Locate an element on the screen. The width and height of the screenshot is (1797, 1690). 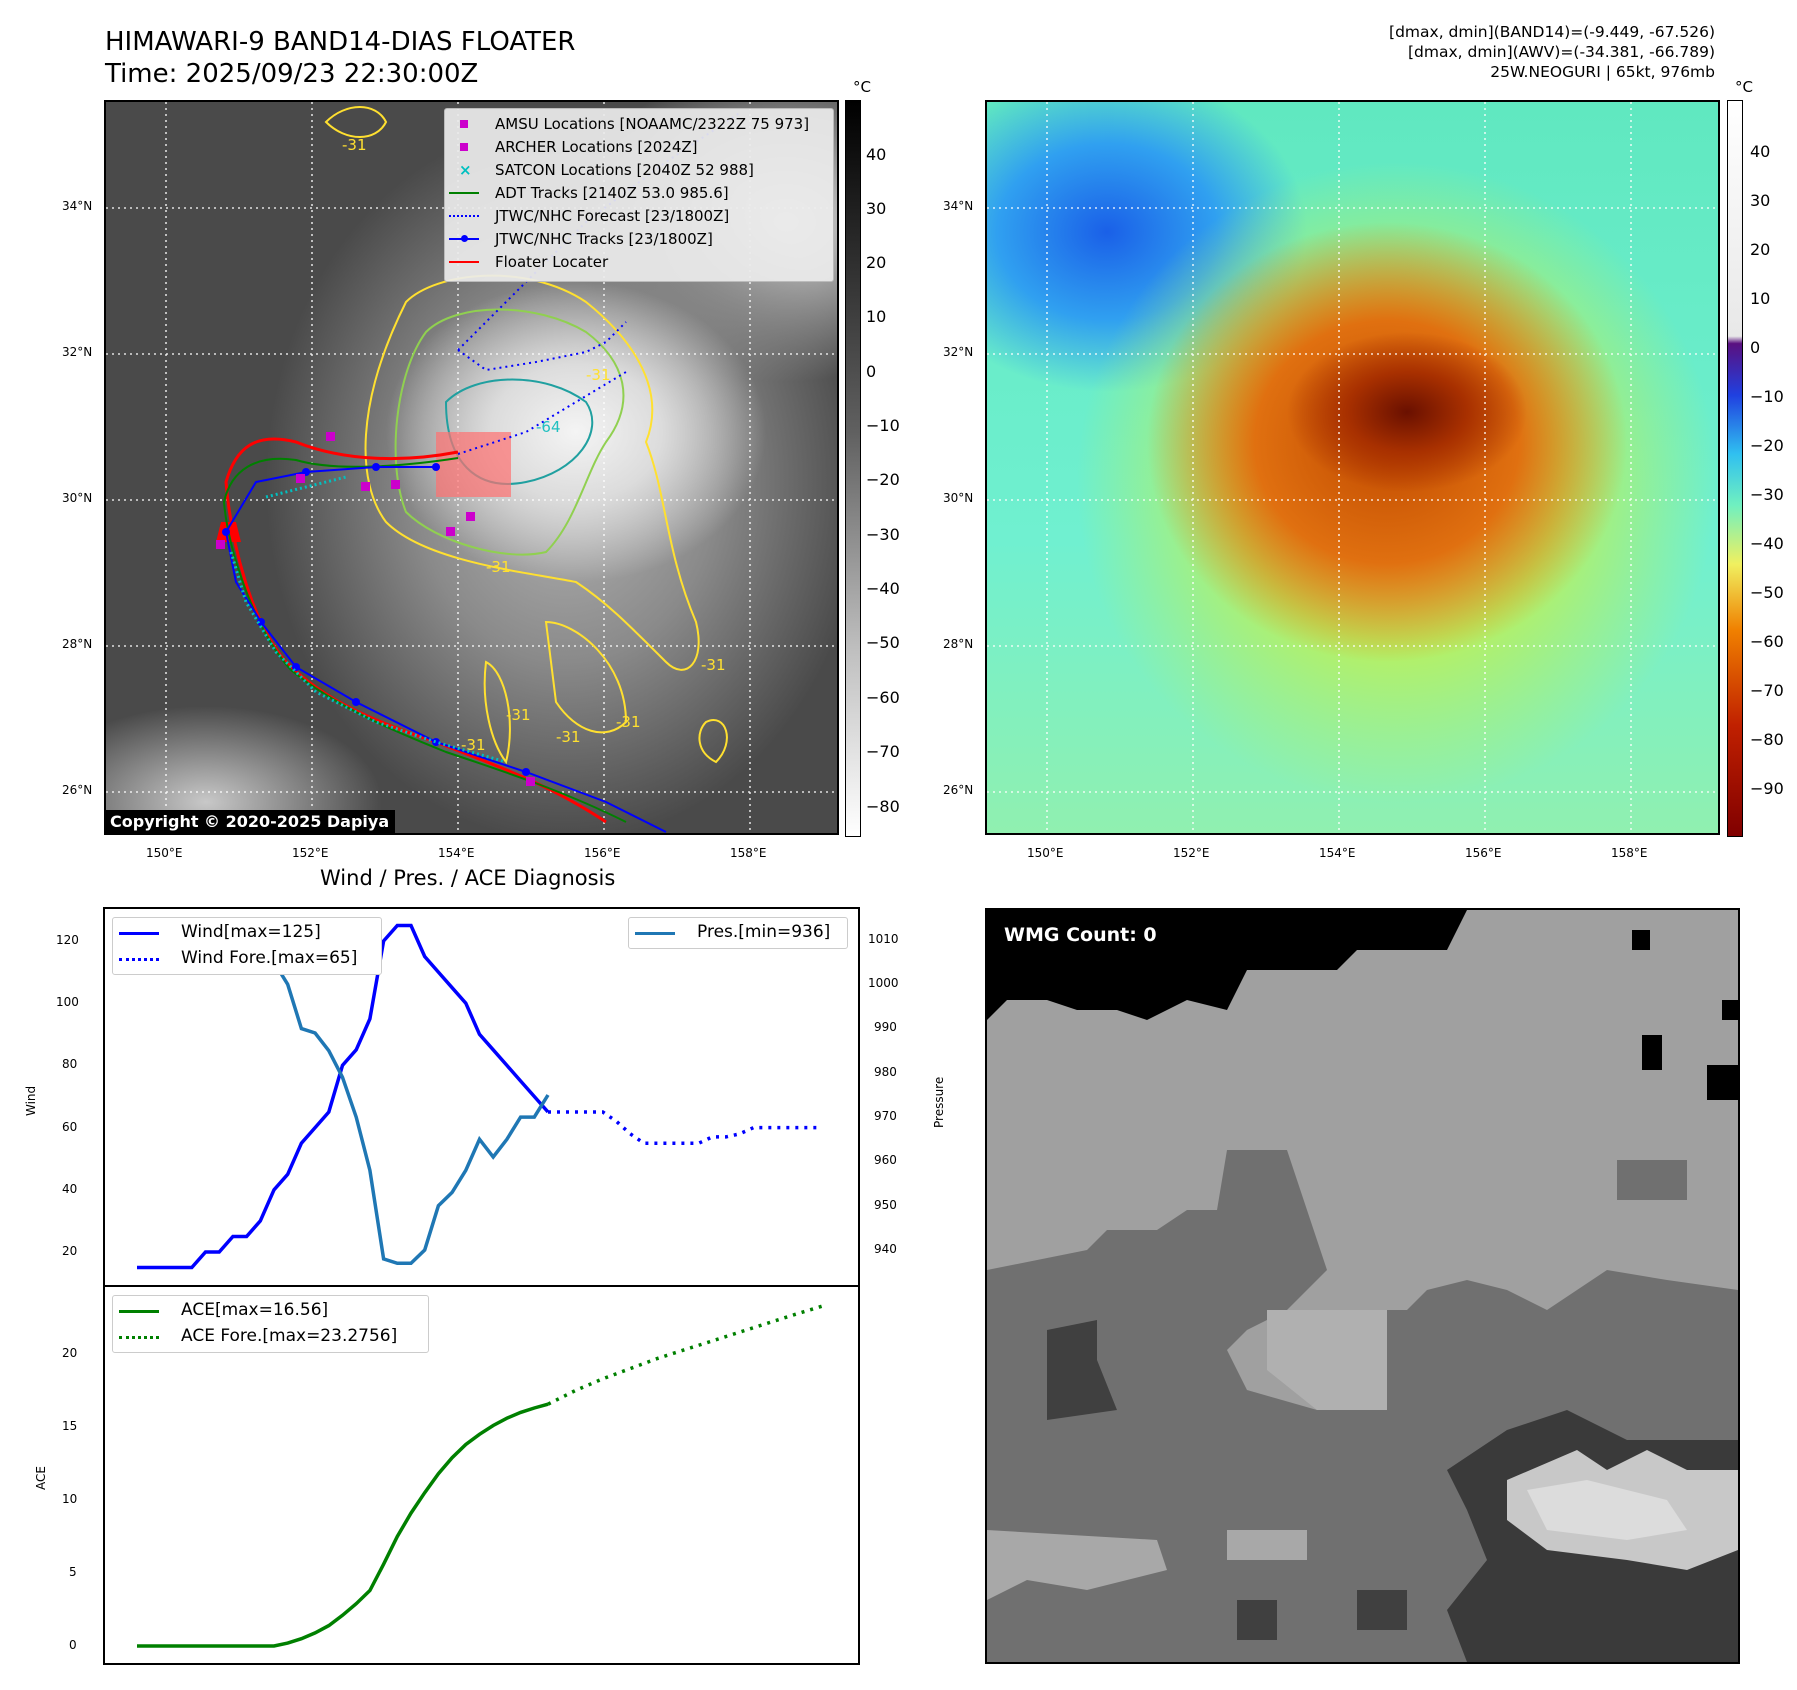
contour-label: -64 is located at coordinates (548, 427).